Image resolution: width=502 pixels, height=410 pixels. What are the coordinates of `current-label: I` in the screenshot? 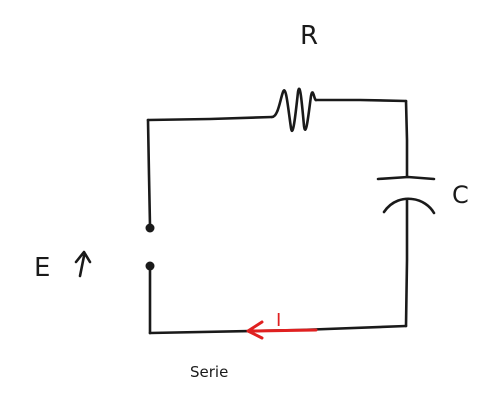 It's located at (278, 320).